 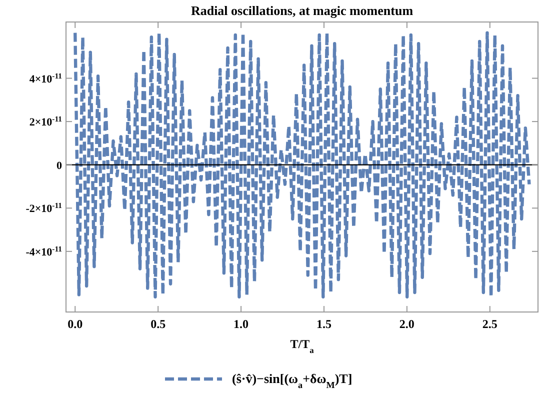 I want to click on x-tick-label: 0.0, so click(x=75, y=324).